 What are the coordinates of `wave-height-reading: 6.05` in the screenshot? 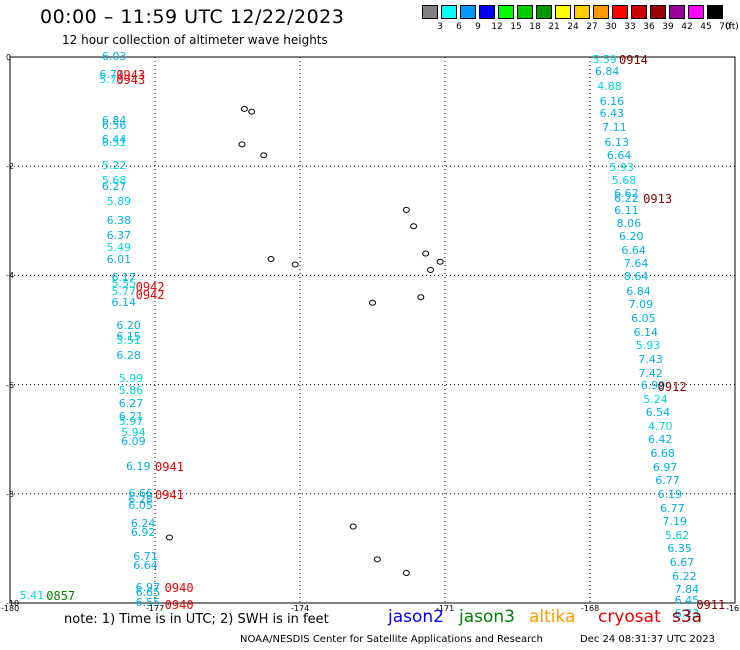 It's located at (140, 505).